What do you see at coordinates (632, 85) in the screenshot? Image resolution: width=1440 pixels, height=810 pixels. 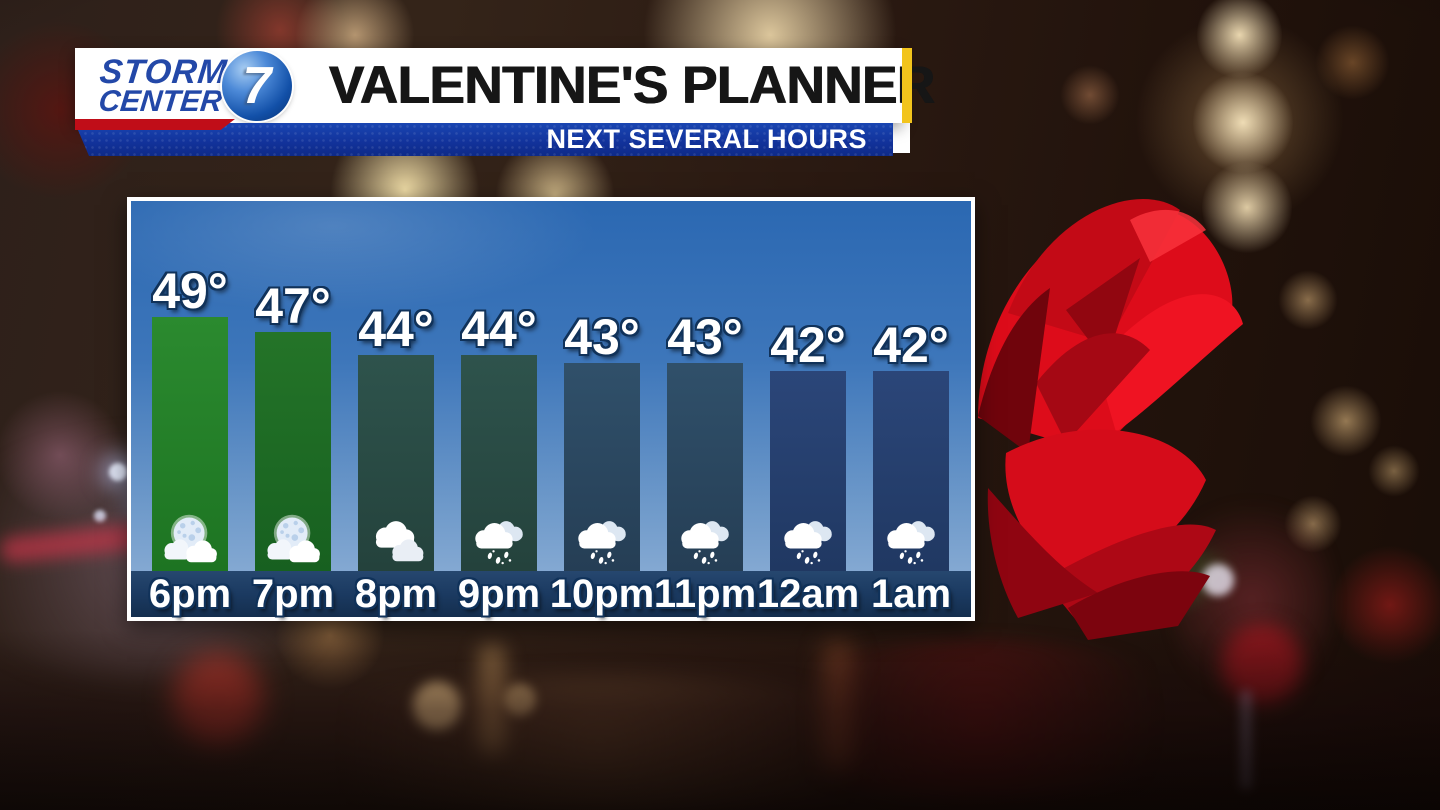 I see `page-title: VALENTINE'S PLANNER` at bounding box center [632, 85].